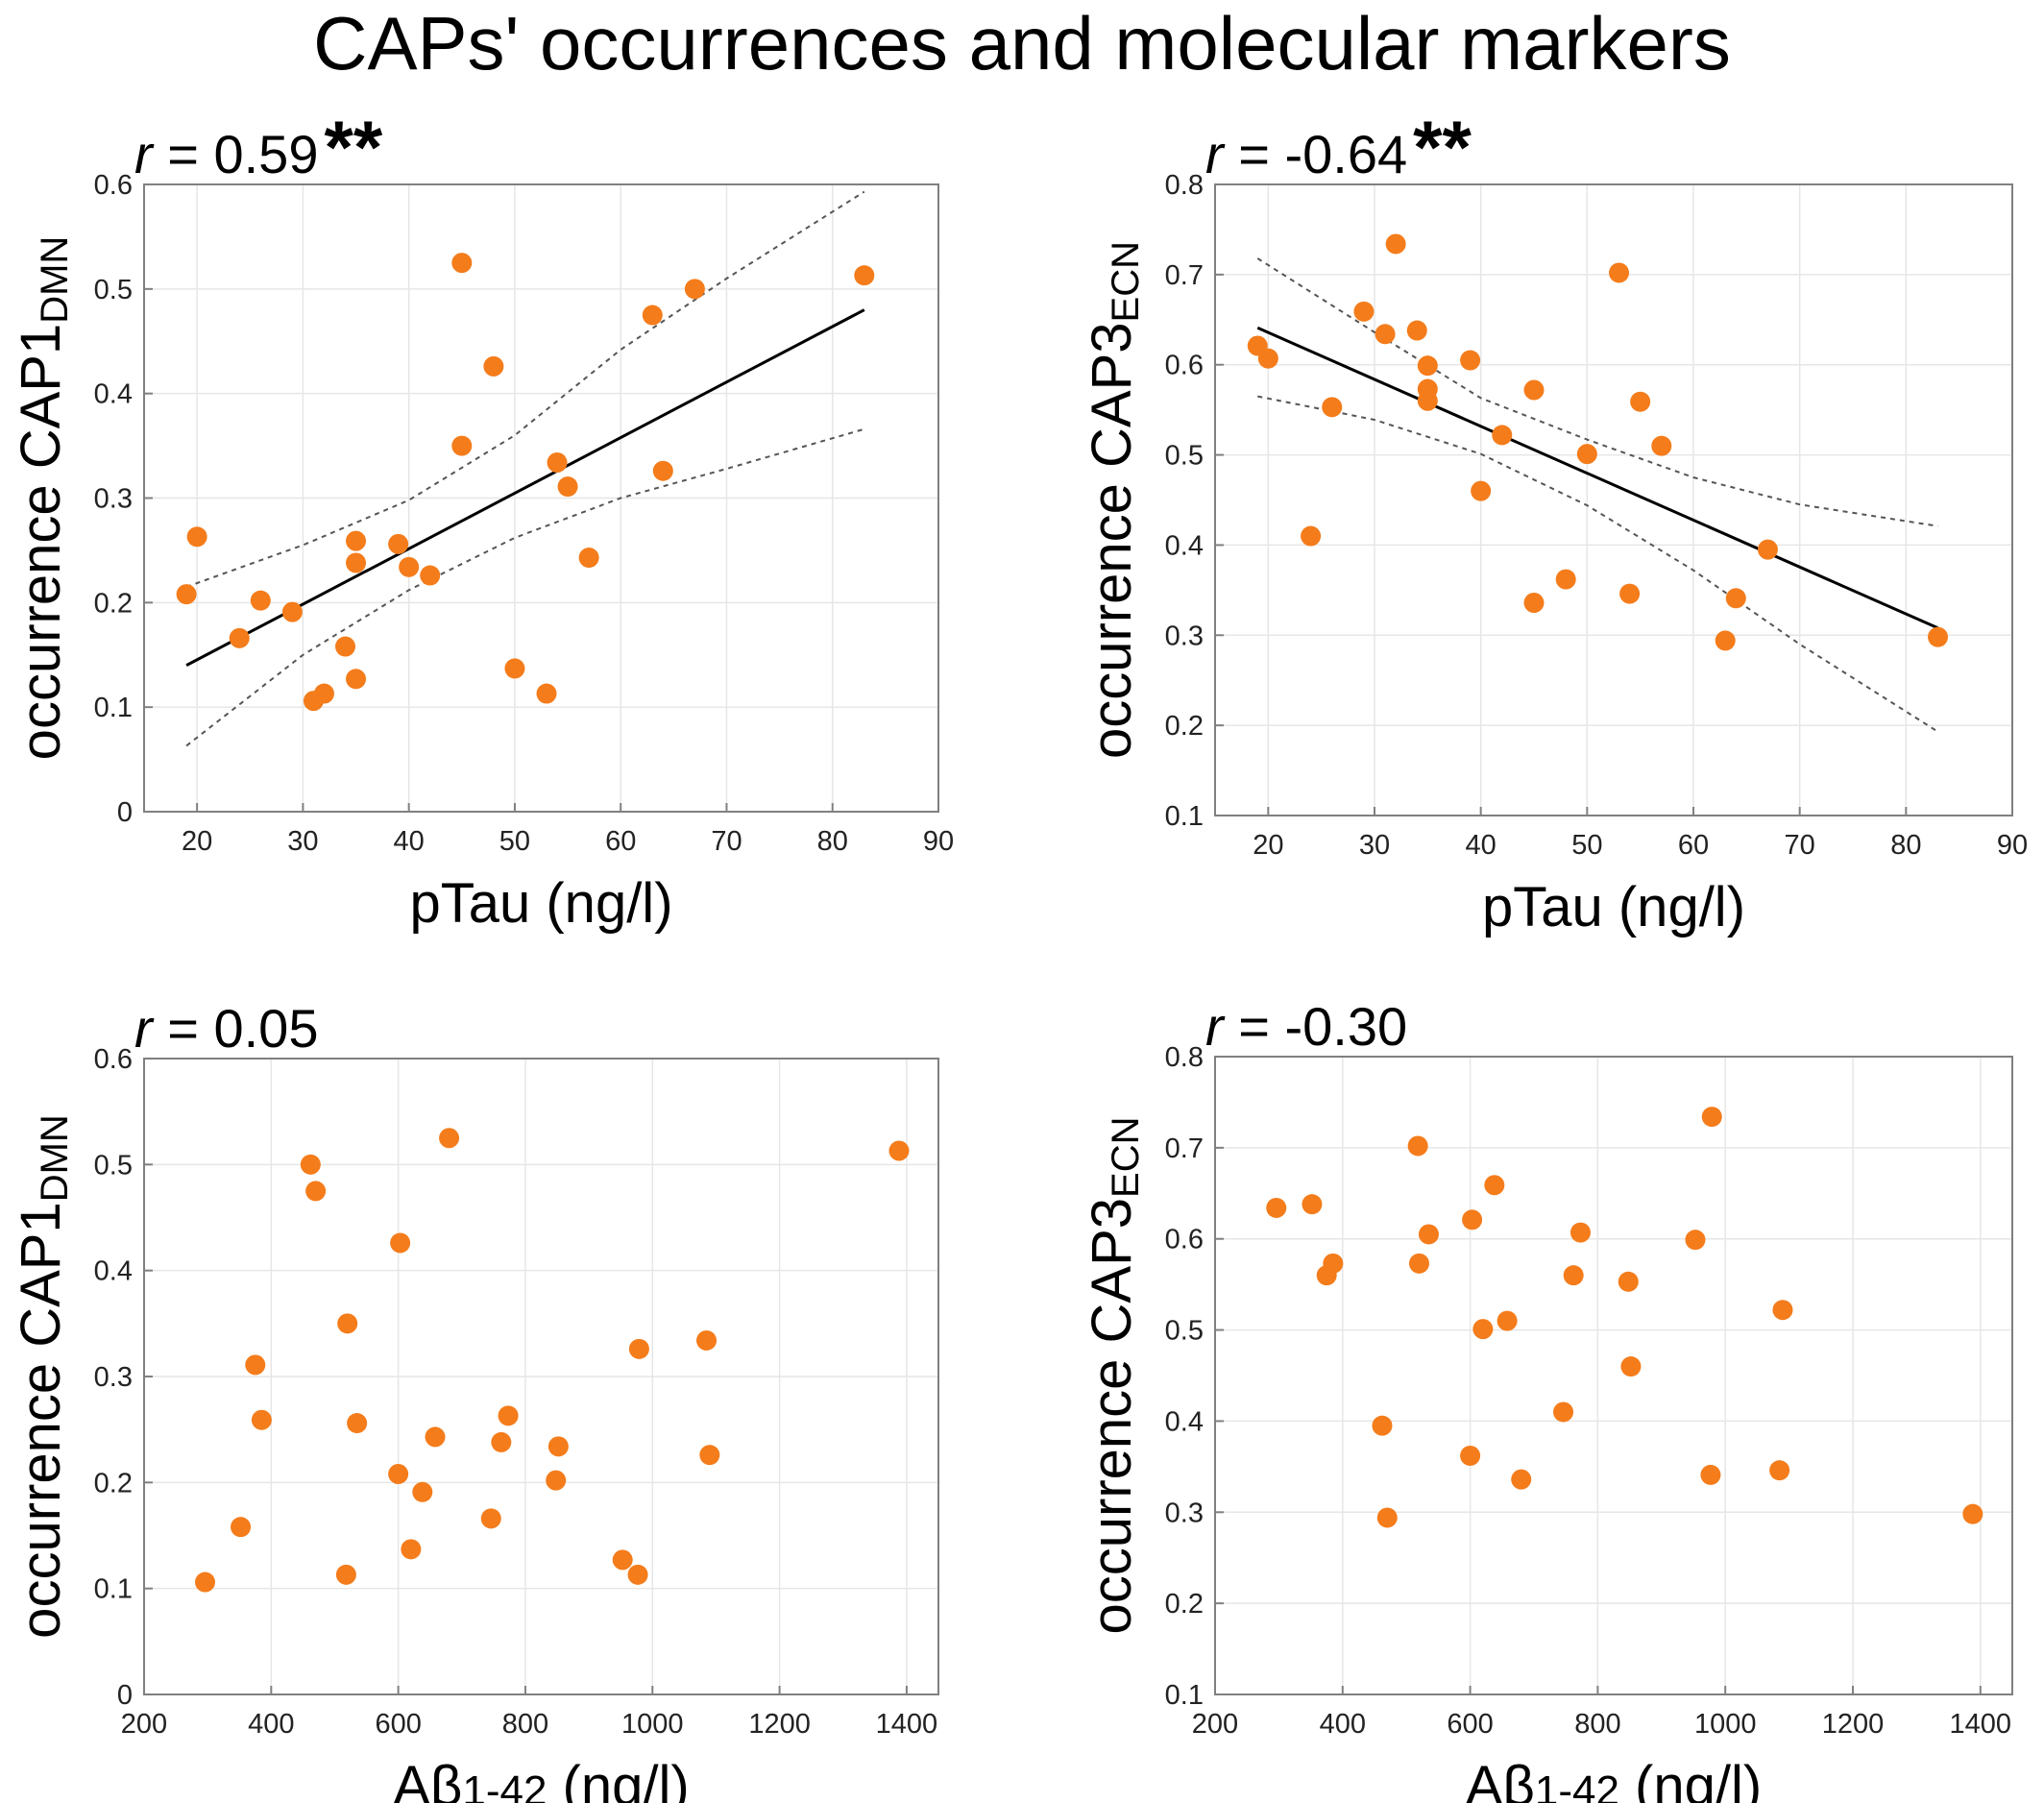 This screenshot has width=2044, height=1803. Describe the element at coordinates (1184, 1240) in the screenshot. I see `y-tick-label: 0.6` at that location.